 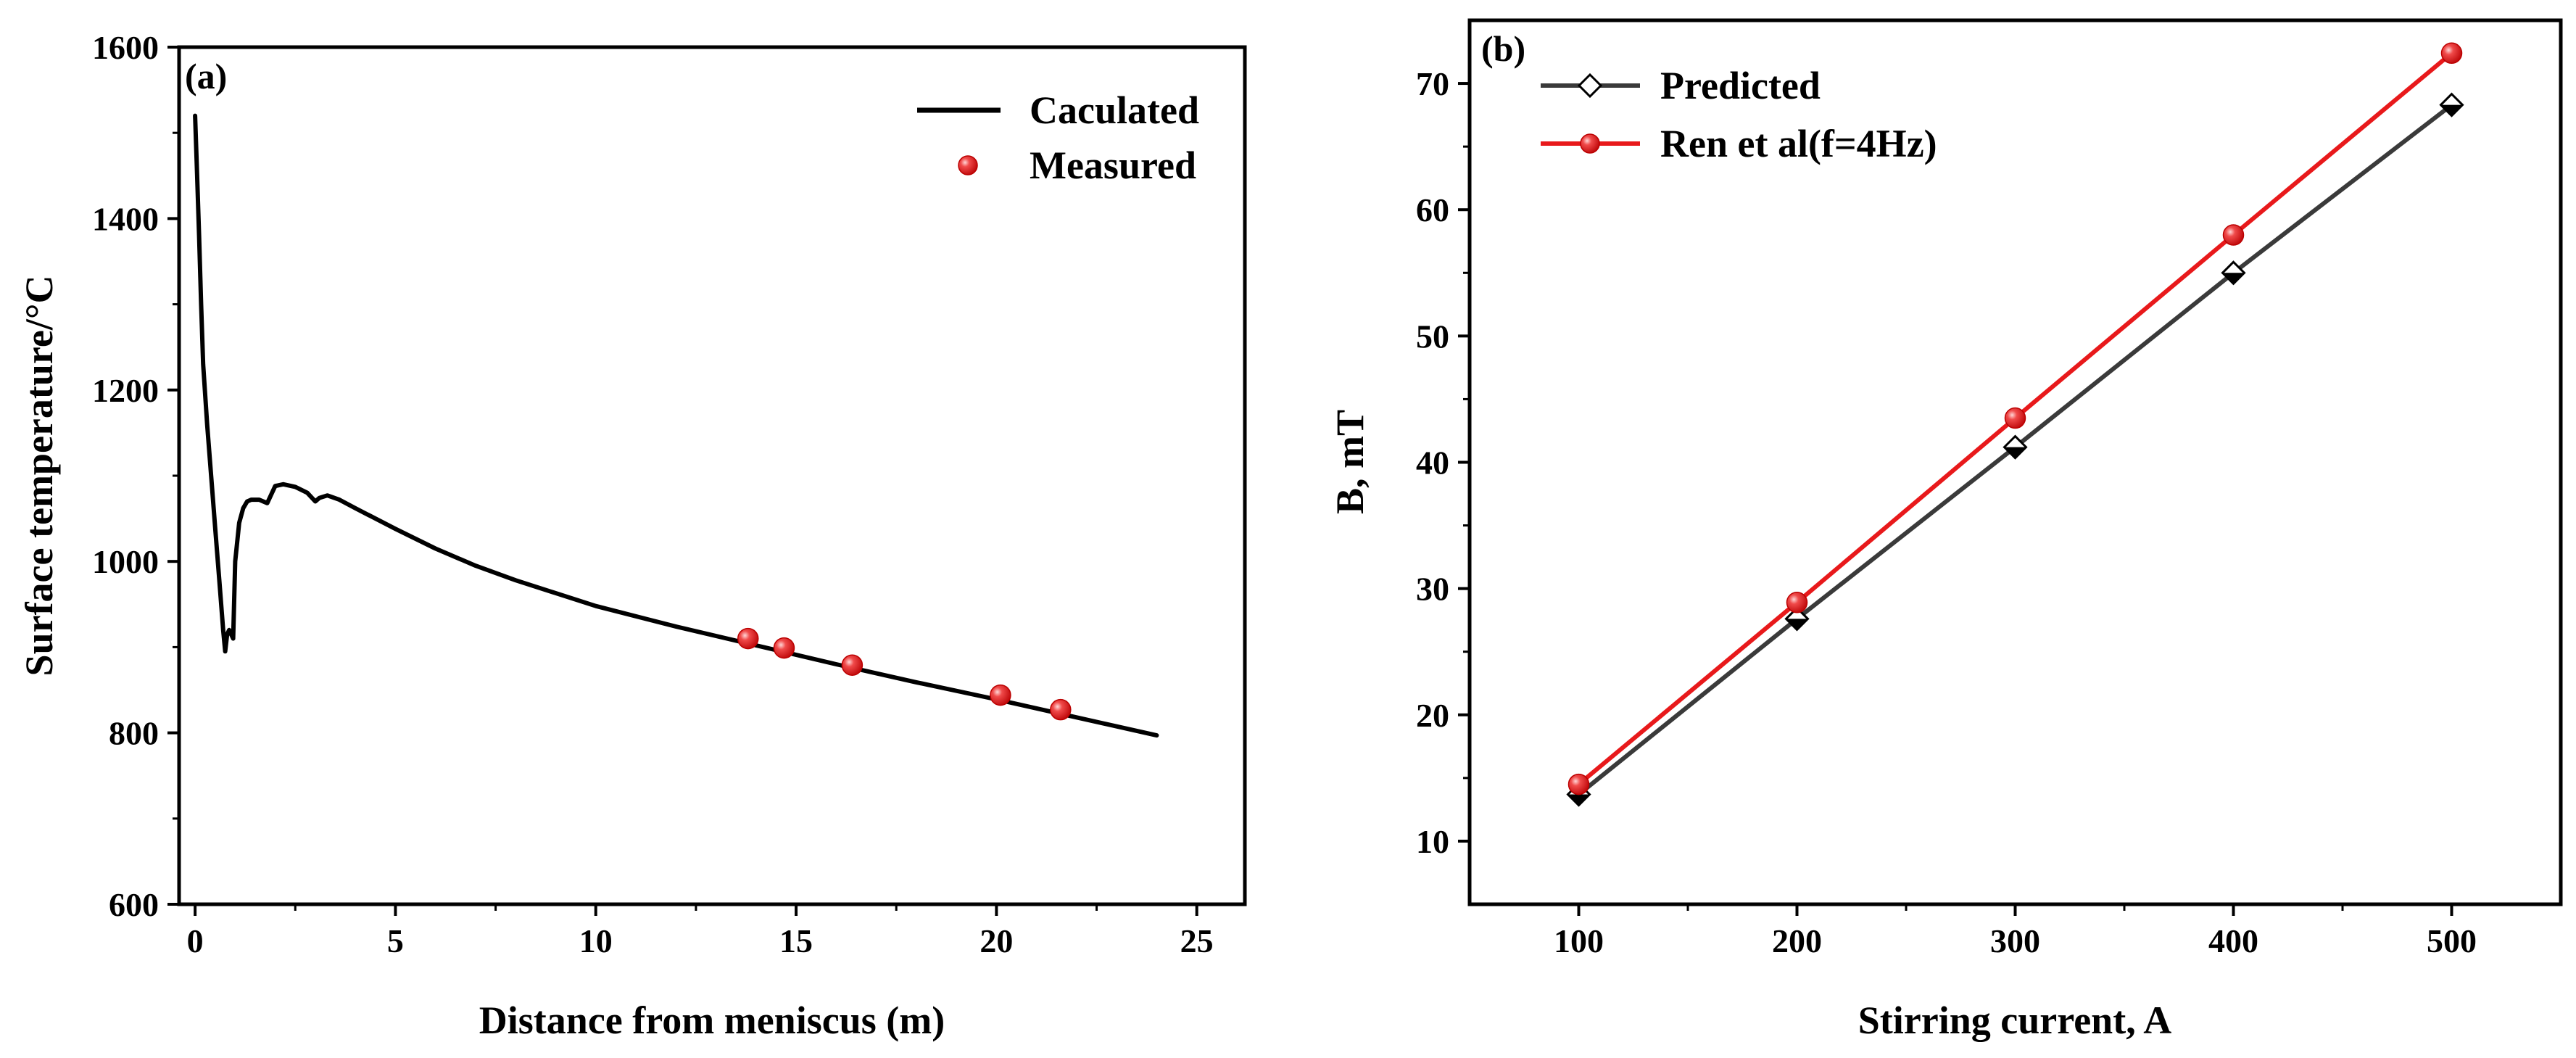 What do you see at coordinates (134, 733) in the screenshot?
I see `y-tick-label: 800` at bounding box center [134, 733].